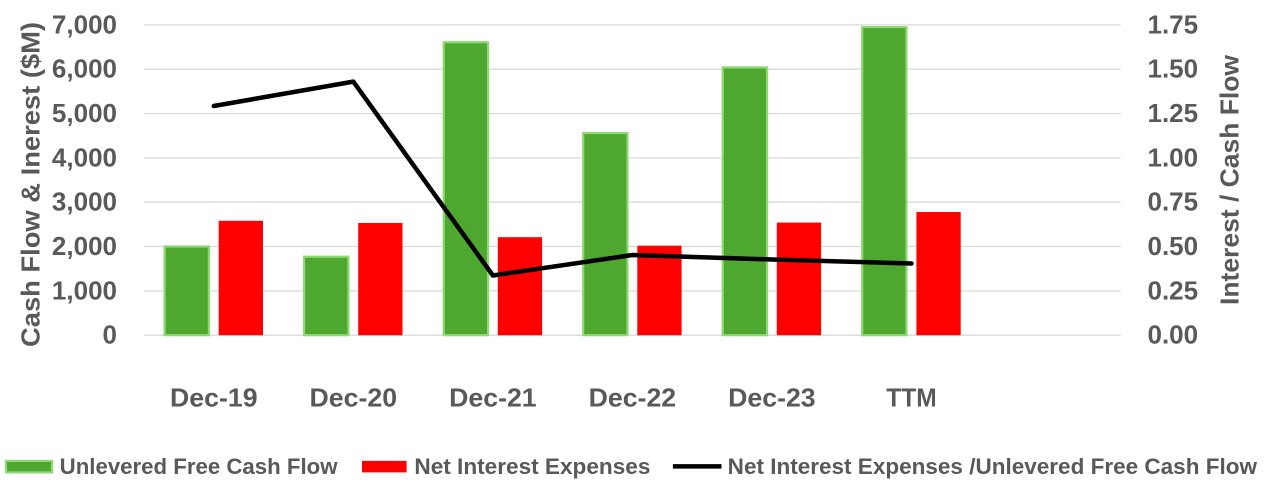 The height and width of the screenshot is (488, 1267). Describe the element at coordinates (1173, 69) in the screenshot. I see `svg-text: 1.50` at that location.